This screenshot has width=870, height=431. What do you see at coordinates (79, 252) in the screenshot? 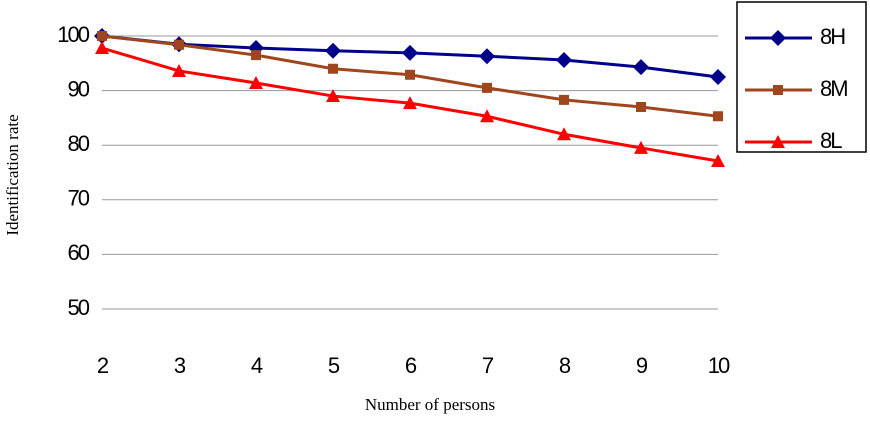
I see `y-tick-label: 60` at bounding box center [79, 252].